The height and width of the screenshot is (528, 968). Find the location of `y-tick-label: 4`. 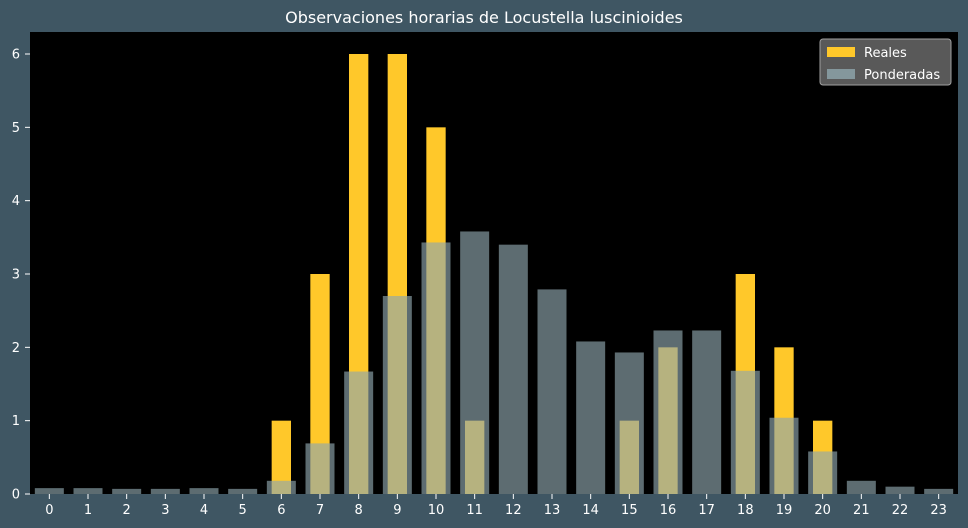

y-tick-label: 4 is located at coordinates (16, 201).